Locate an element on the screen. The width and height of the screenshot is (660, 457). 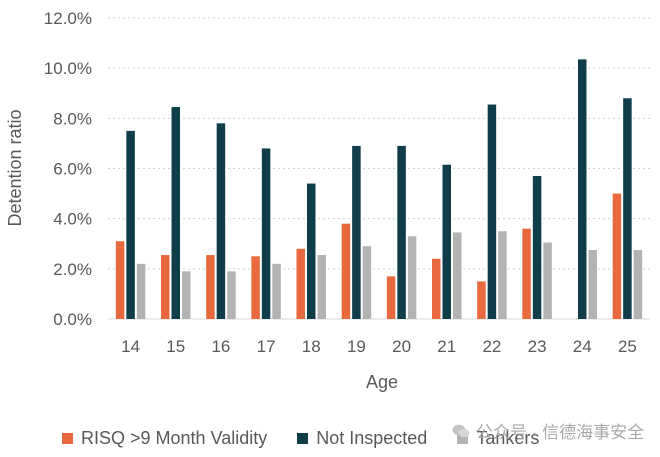
y-tick-label: 2.0% is located at coordinates (72, 269).